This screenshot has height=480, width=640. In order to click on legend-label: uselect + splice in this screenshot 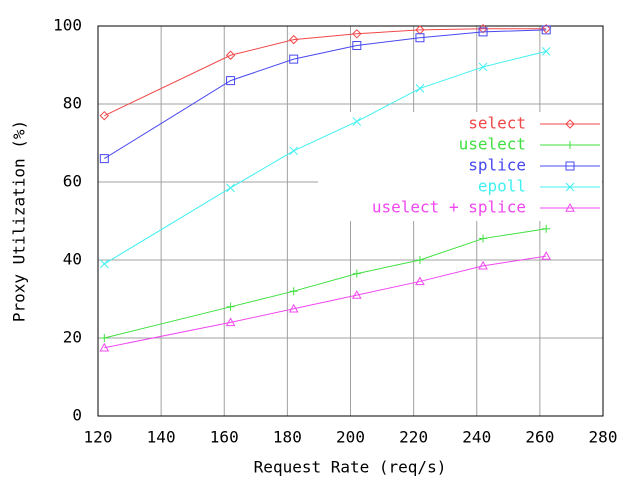, I will do `click(449, 207)`.